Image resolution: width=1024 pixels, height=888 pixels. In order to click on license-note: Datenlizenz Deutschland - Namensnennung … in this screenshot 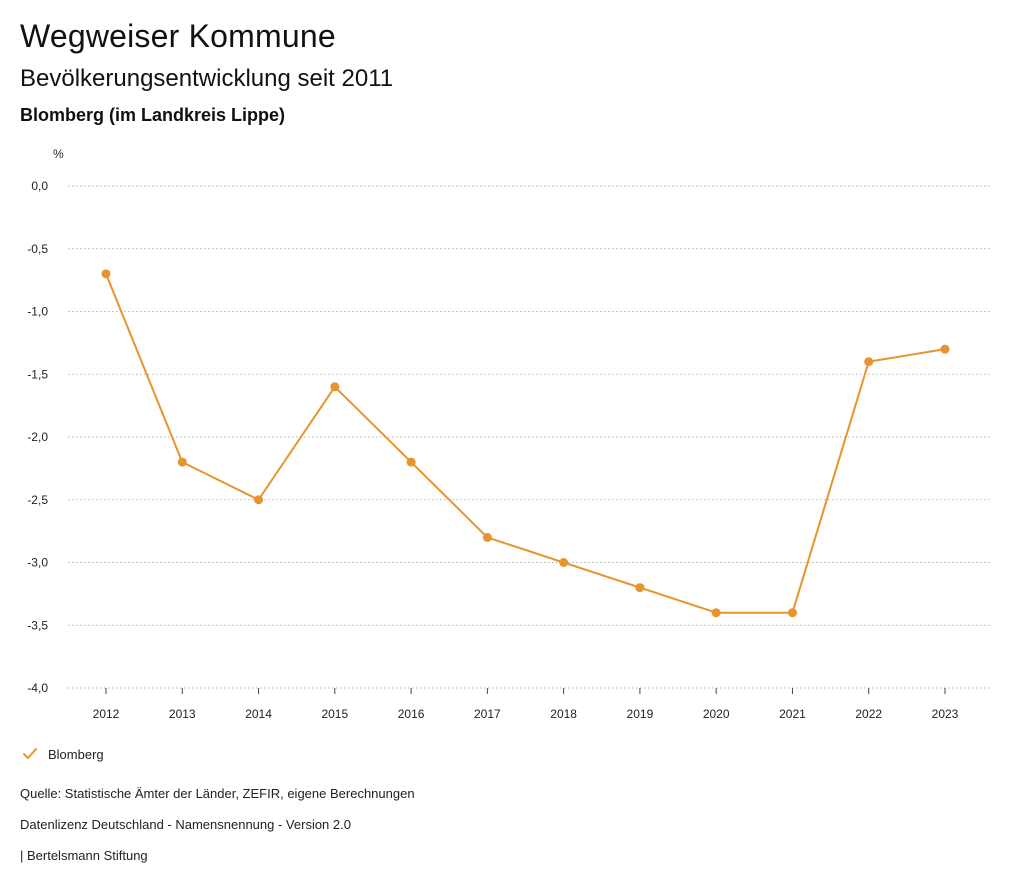, I will do `click(185, 824)`.